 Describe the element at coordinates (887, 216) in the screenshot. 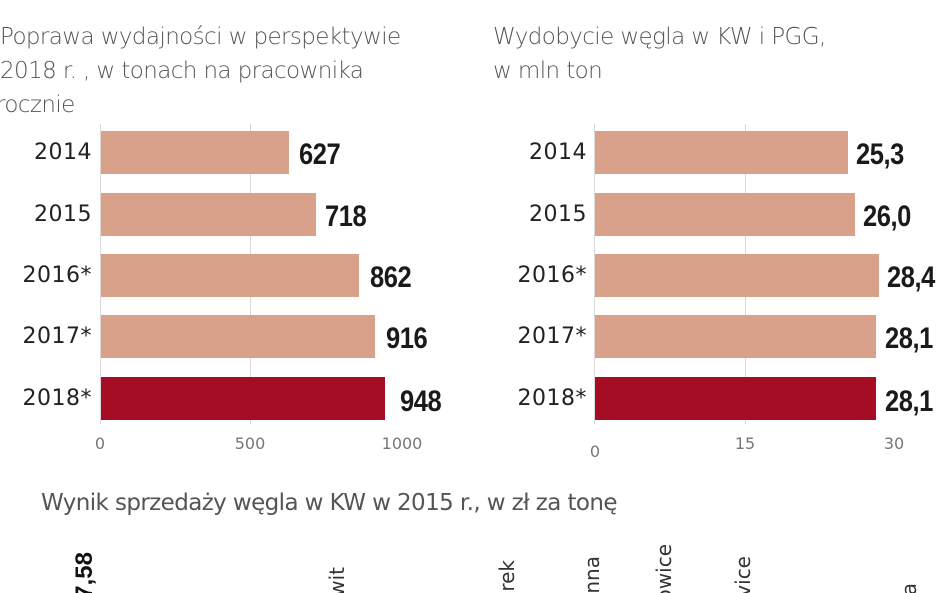

I see `value-label: 26,0` at that location.